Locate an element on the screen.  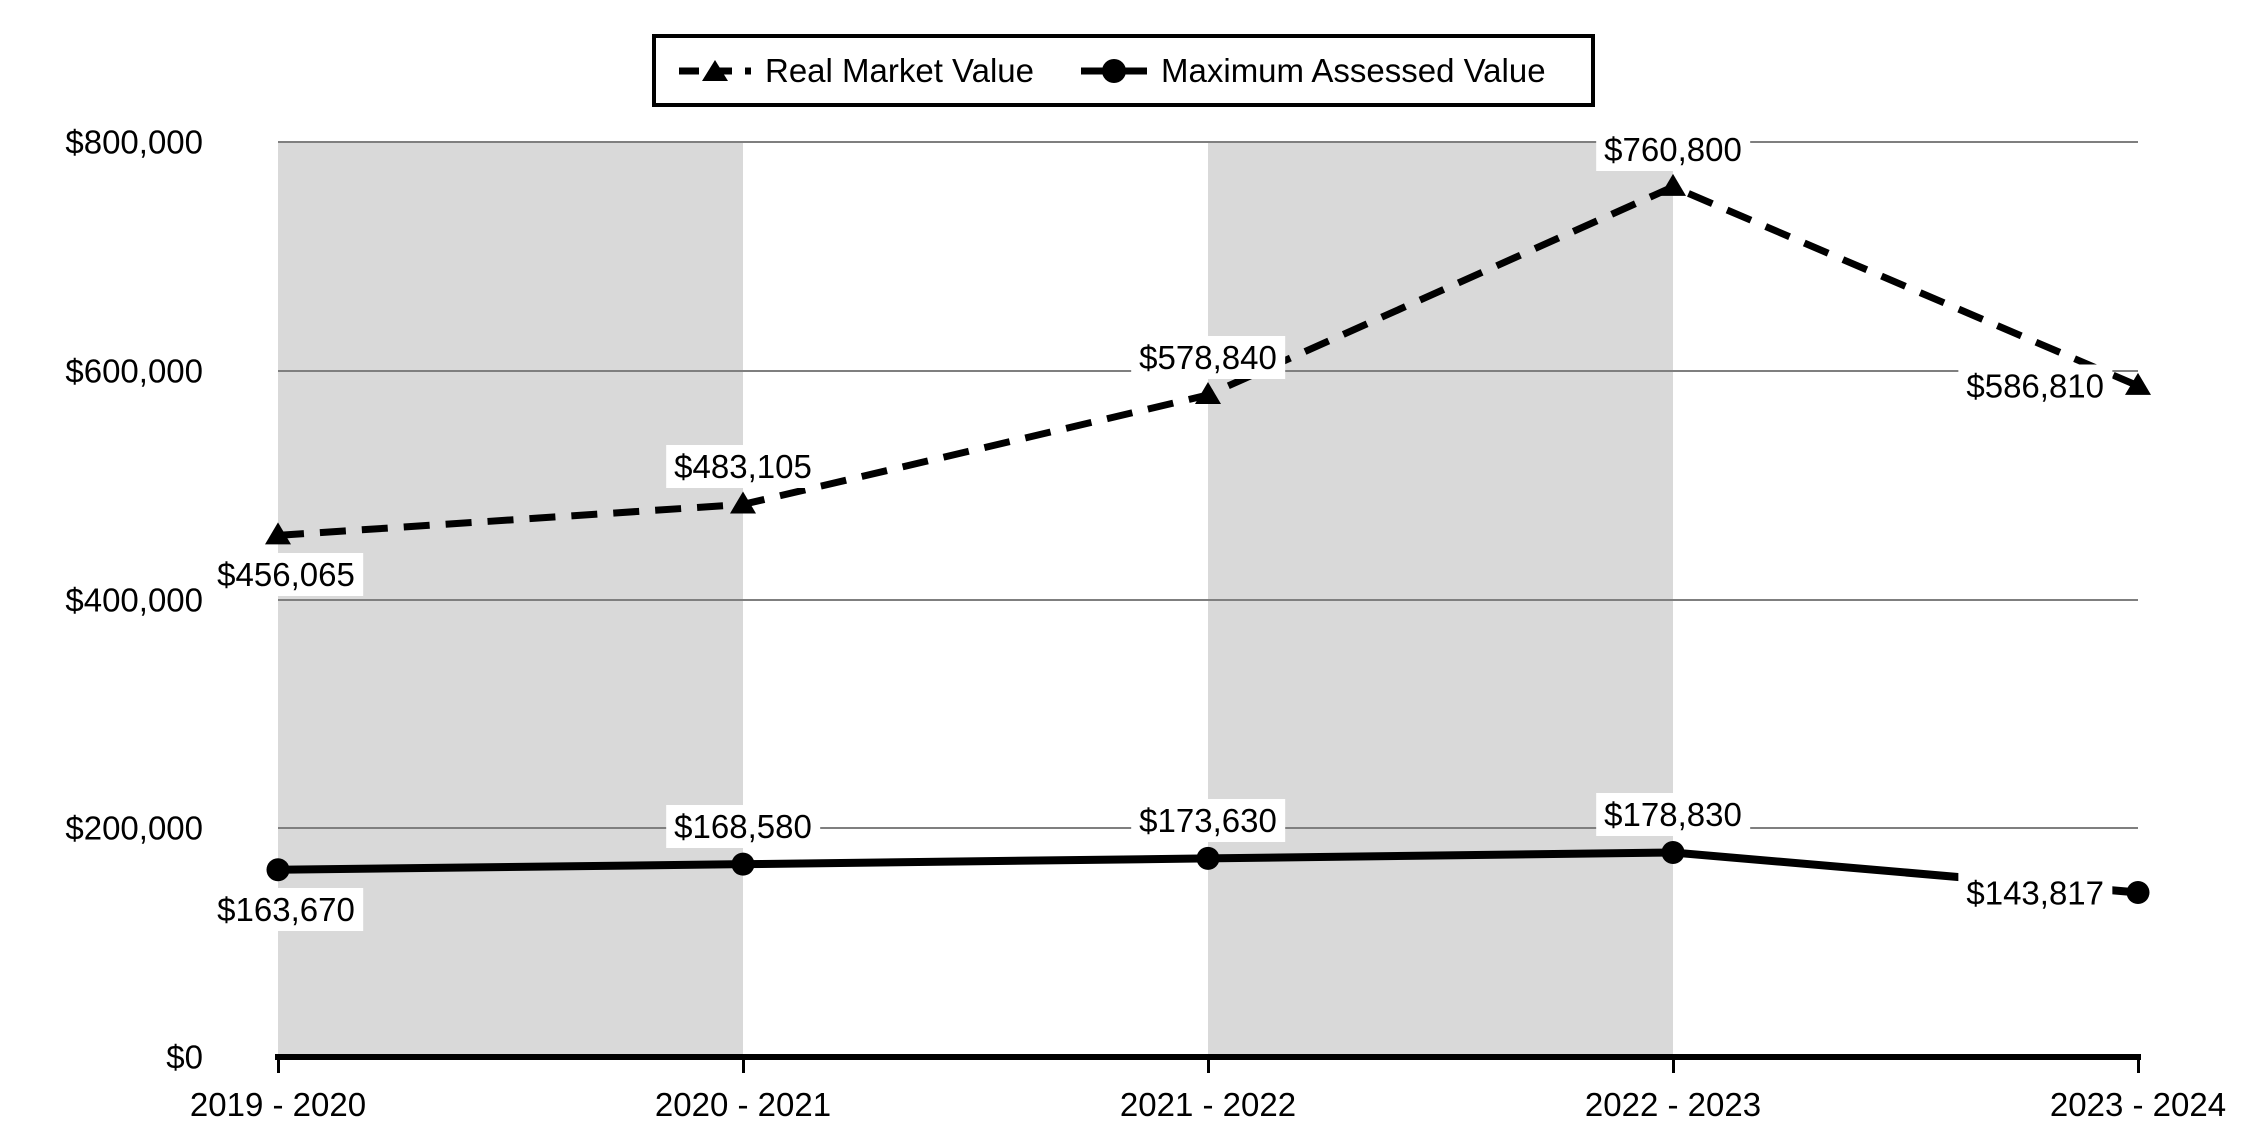
x-axis-tick-label: 2023 - 2024 is located at coordinates (2138, 1104).